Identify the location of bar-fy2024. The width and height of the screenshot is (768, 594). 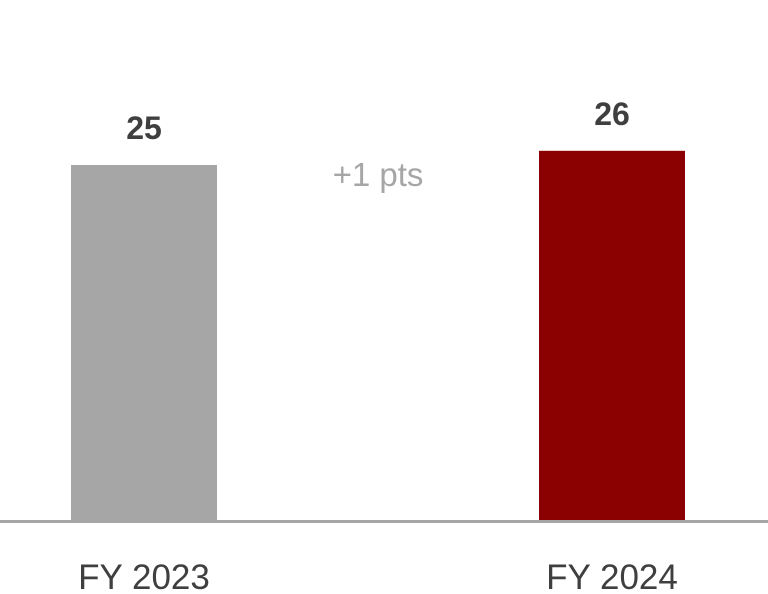
(612, 335).